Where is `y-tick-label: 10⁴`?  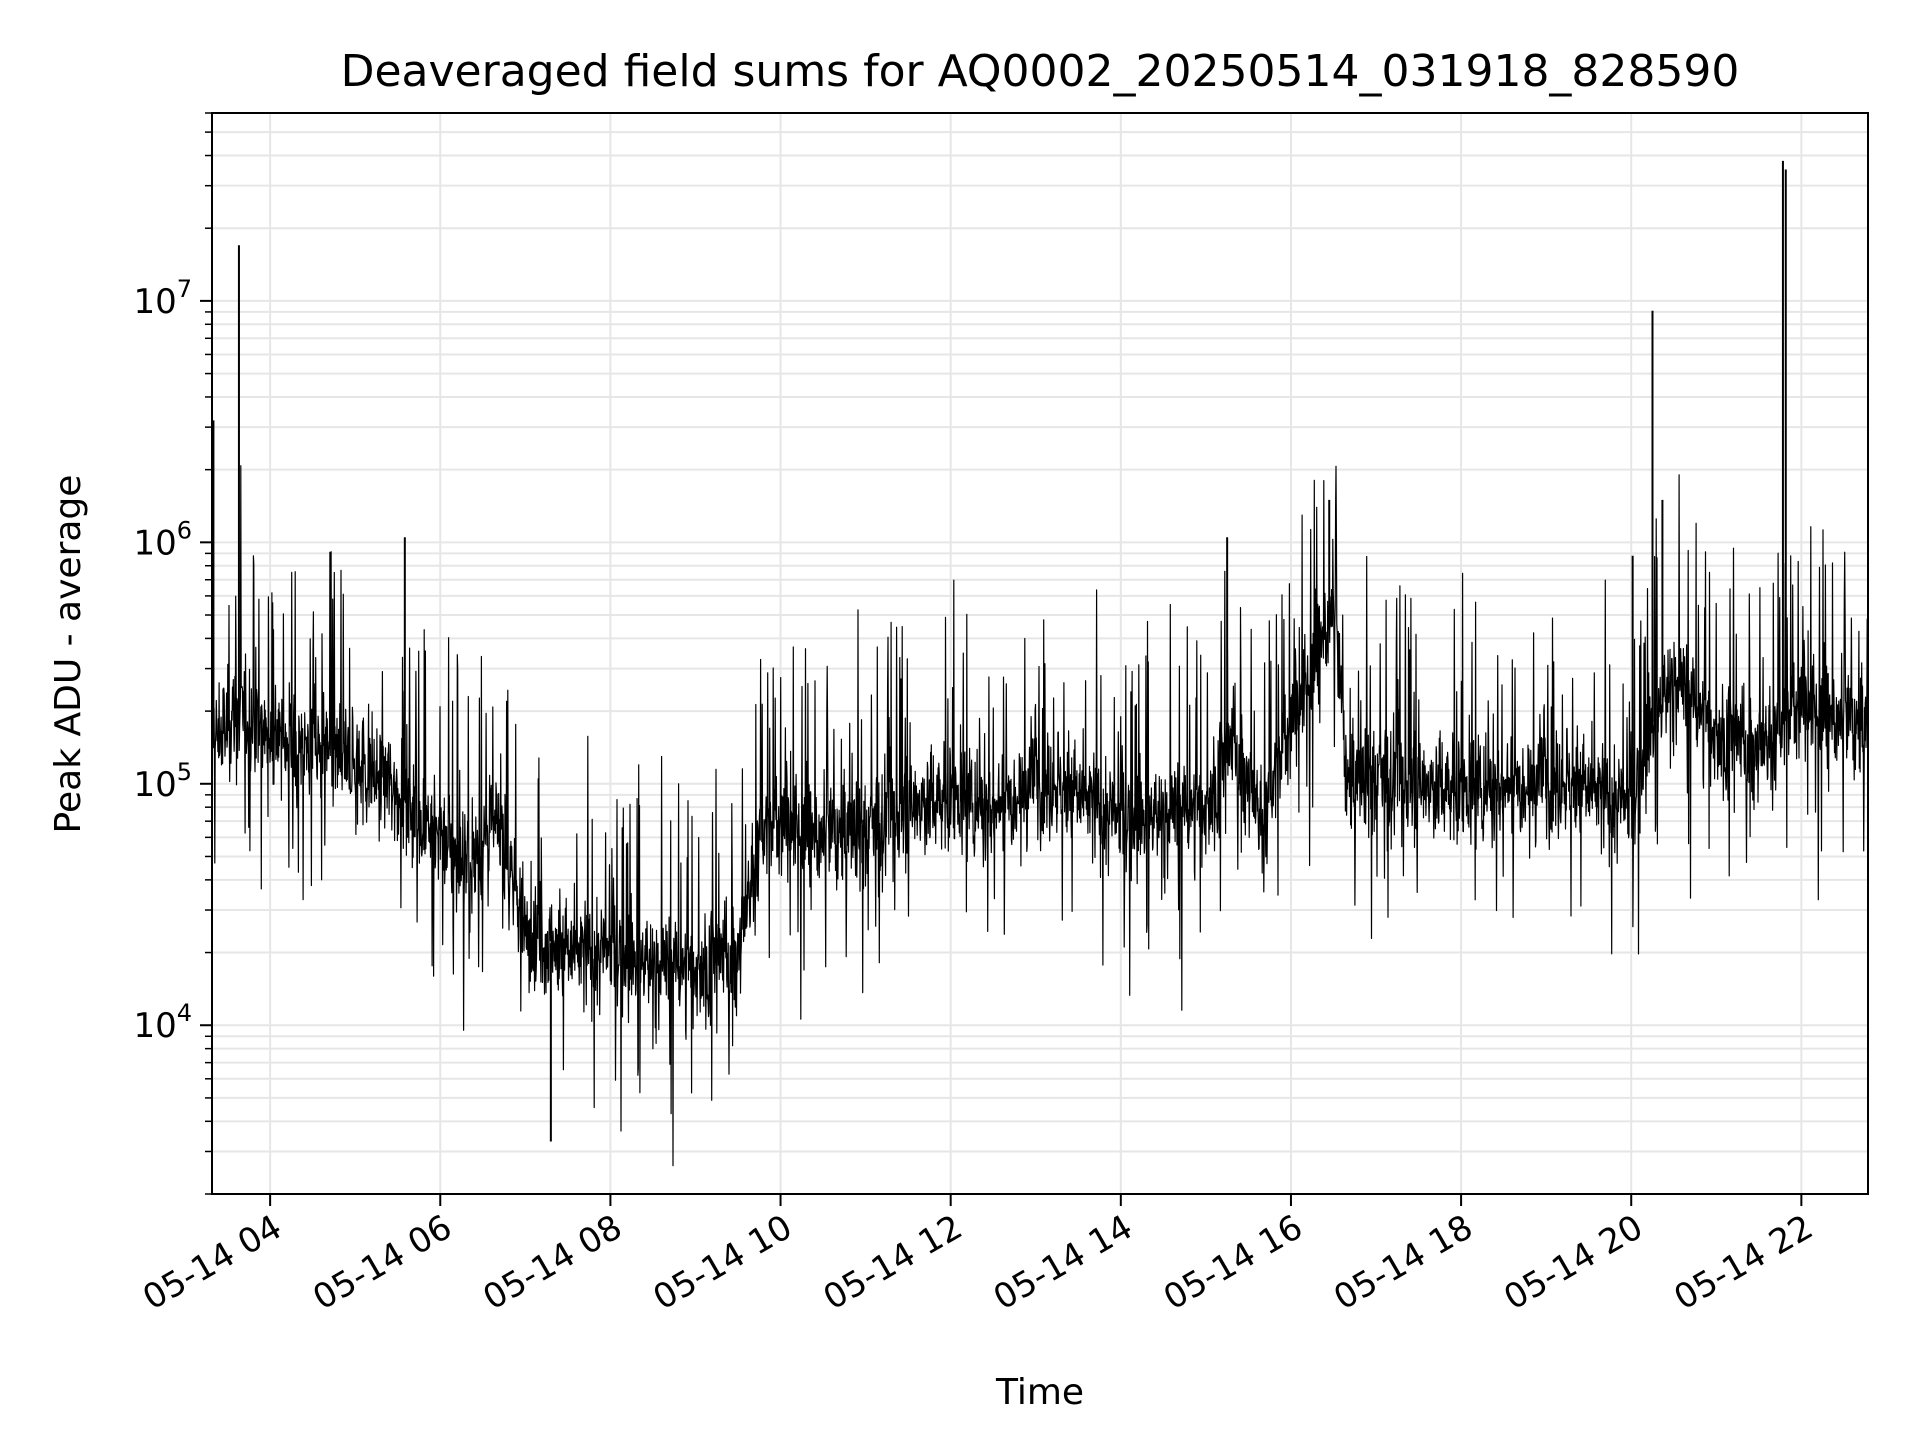 y-tick-label: 10⁴ is located at coordinates (162, 1022).